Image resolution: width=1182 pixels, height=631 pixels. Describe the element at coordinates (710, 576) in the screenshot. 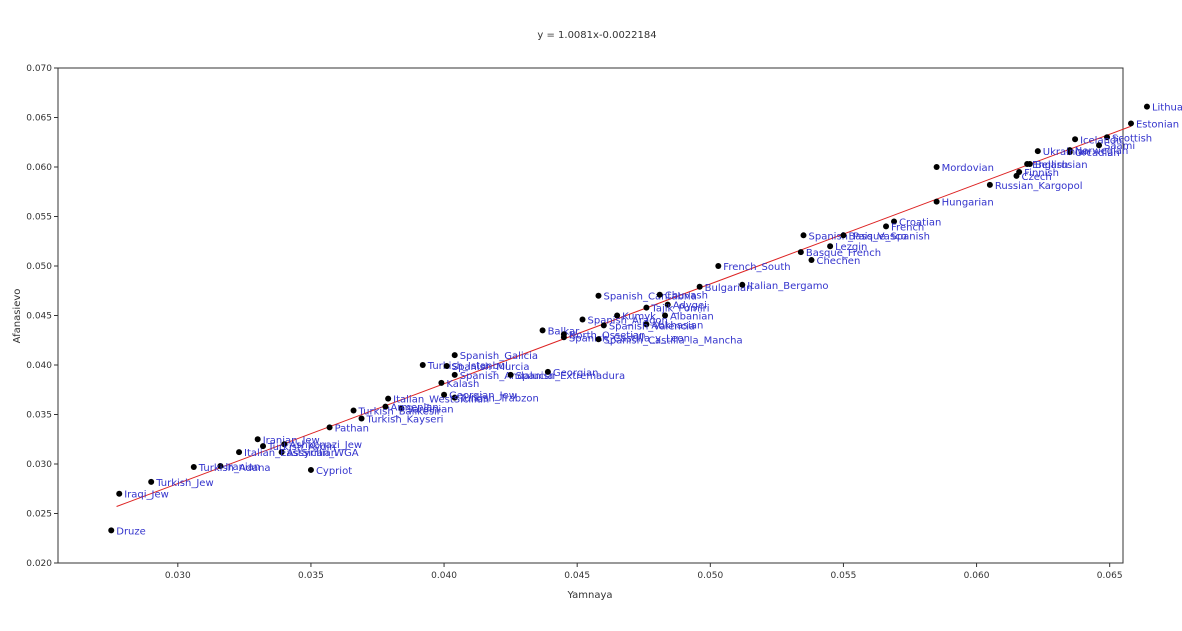

I see `x-tick-label: 0.050` at that location.